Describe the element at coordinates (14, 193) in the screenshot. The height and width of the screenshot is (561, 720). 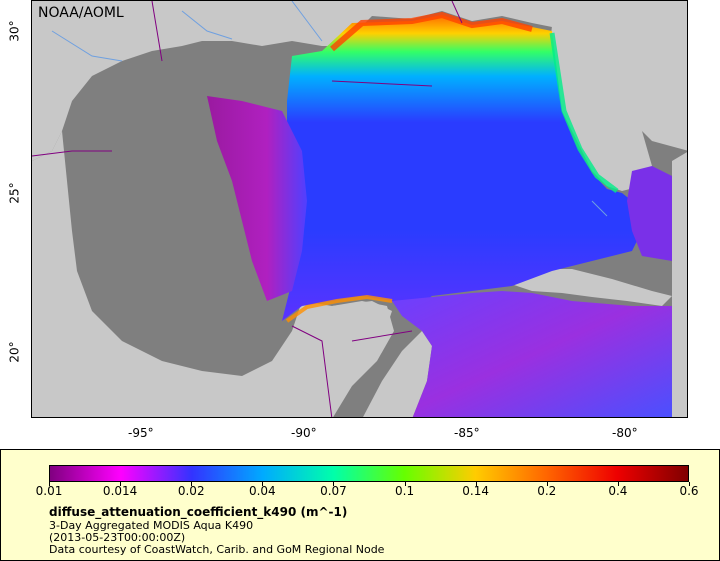
I see `latitude-tick: 25°` at that location.